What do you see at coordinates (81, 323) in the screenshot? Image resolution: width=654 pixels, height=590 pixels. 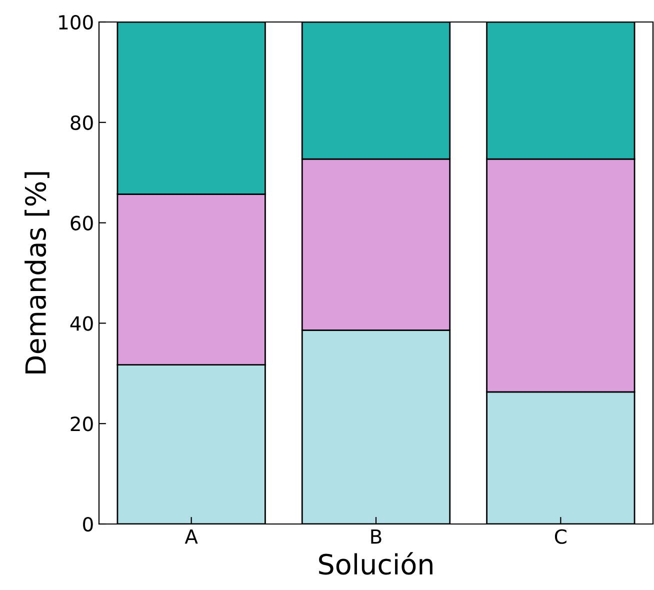 I see `y-tick-label: 40` at bounding box center [81, 323].